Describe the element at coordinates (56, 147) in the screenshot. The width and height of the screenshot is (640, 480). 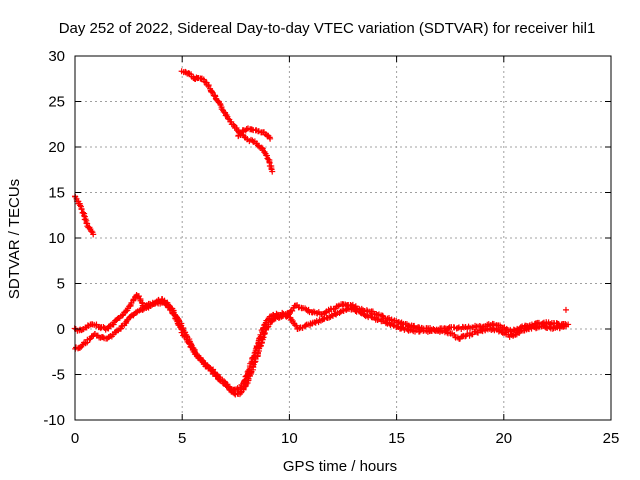
I see `y-tick-label: 20` at that location.